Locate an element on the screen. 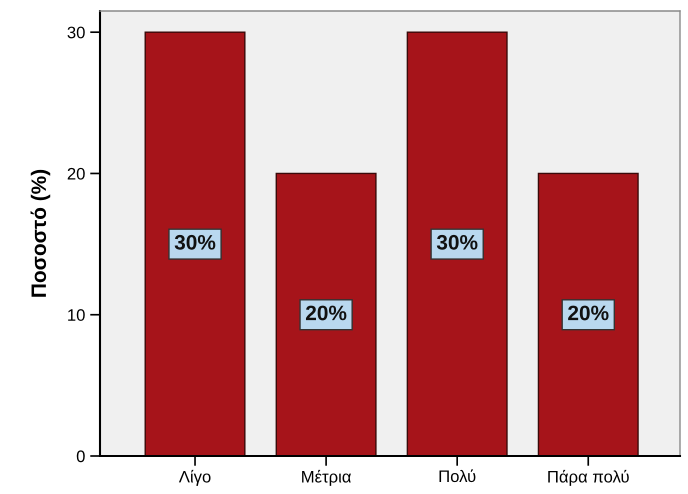 The width and height of the screenshot is (688, 494). y-axis-title: Ποσοστό (%) is located at coordinates (40, 233).